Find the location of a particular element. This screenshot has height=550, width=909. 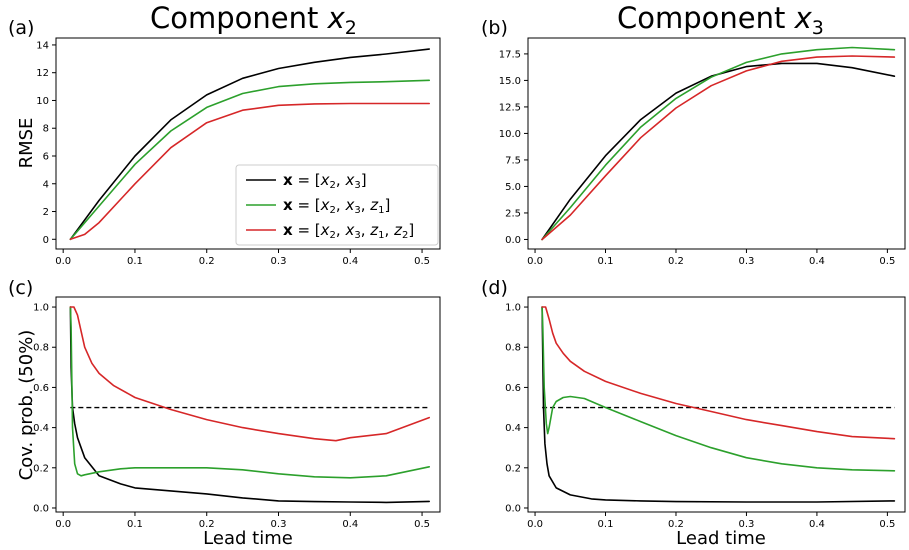

panel-a-ytick-label-5: 10 is located at coordinates (42, 101).